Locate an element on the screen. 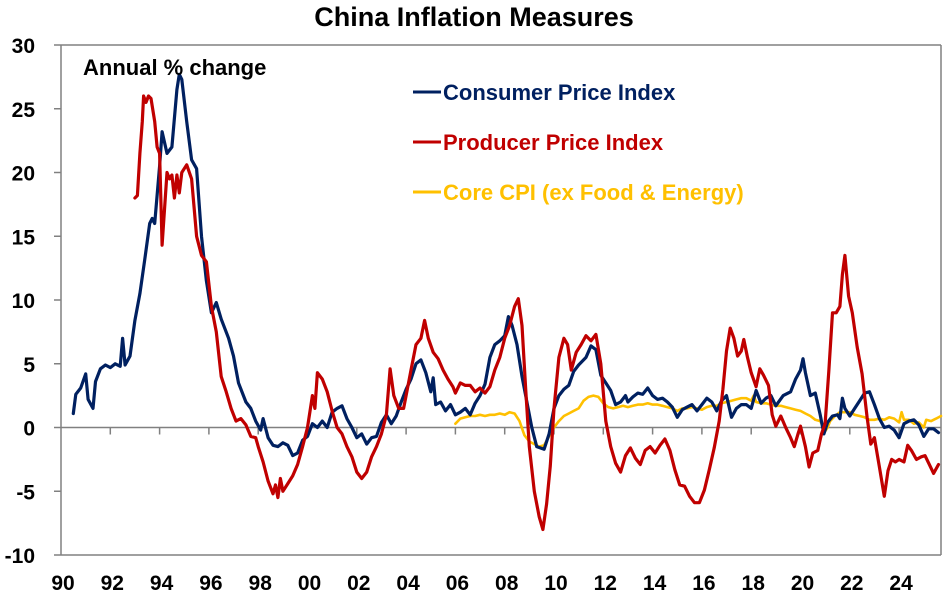  annotation-annual-change: Annual % change is located at coordinates (174, 67).